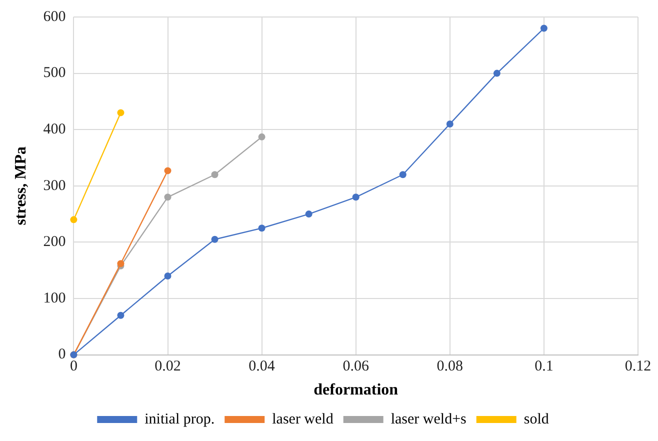 The image size is (658, 441). What do you see at coordinates (167, 366) in the screenshot?
I see `x-tick-label: 0.02` at bounding box center [167, 366].